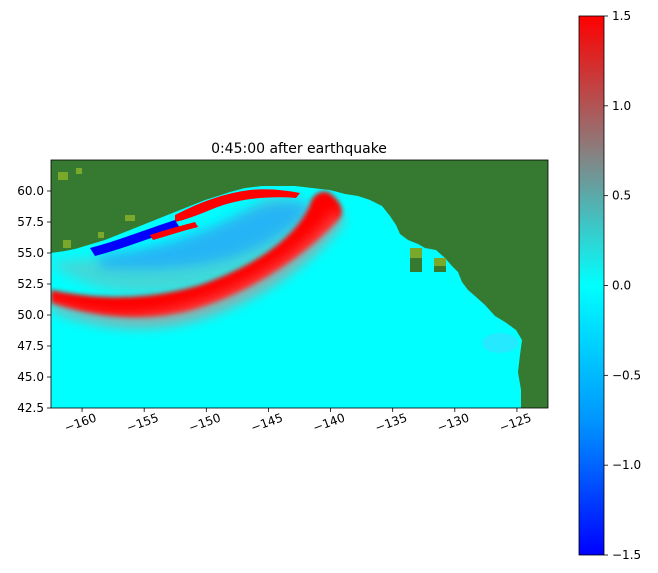 The width and height of the screenshot is (658, 573). What do you see at coordinates (205, 235) in the screenshot?
I see `wave-trough-region` at bounding box center [205, 235].